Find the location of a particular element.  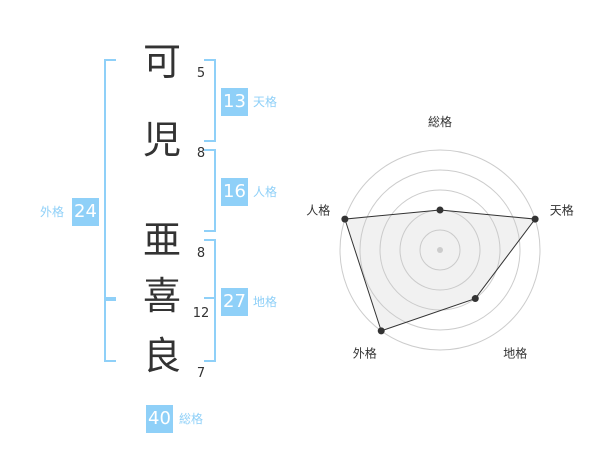

jinkaku-value: 16 is located at coordinates (234, 192).